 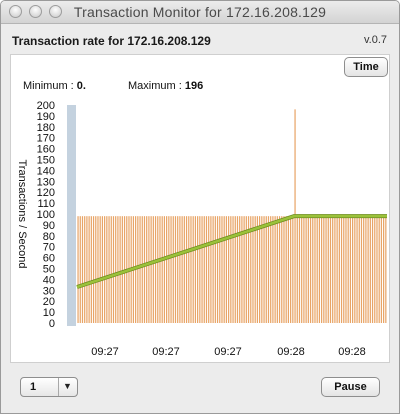 I want to click on interval-select: 1 ▼, so click(x=49, y=387).